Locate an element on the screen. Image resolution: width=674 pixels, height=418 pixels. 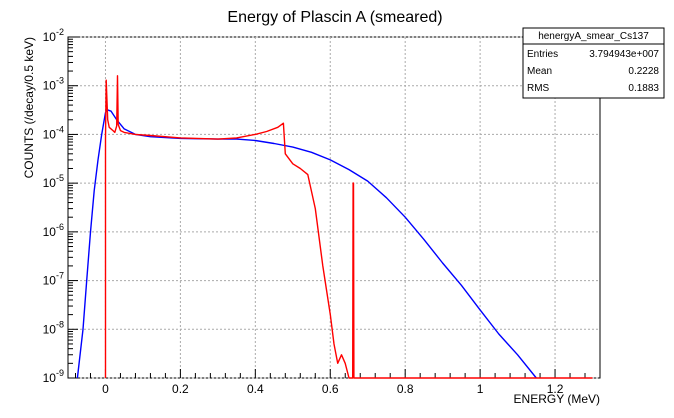
x-tick-label: 0 is located at coordinates (105, 389).